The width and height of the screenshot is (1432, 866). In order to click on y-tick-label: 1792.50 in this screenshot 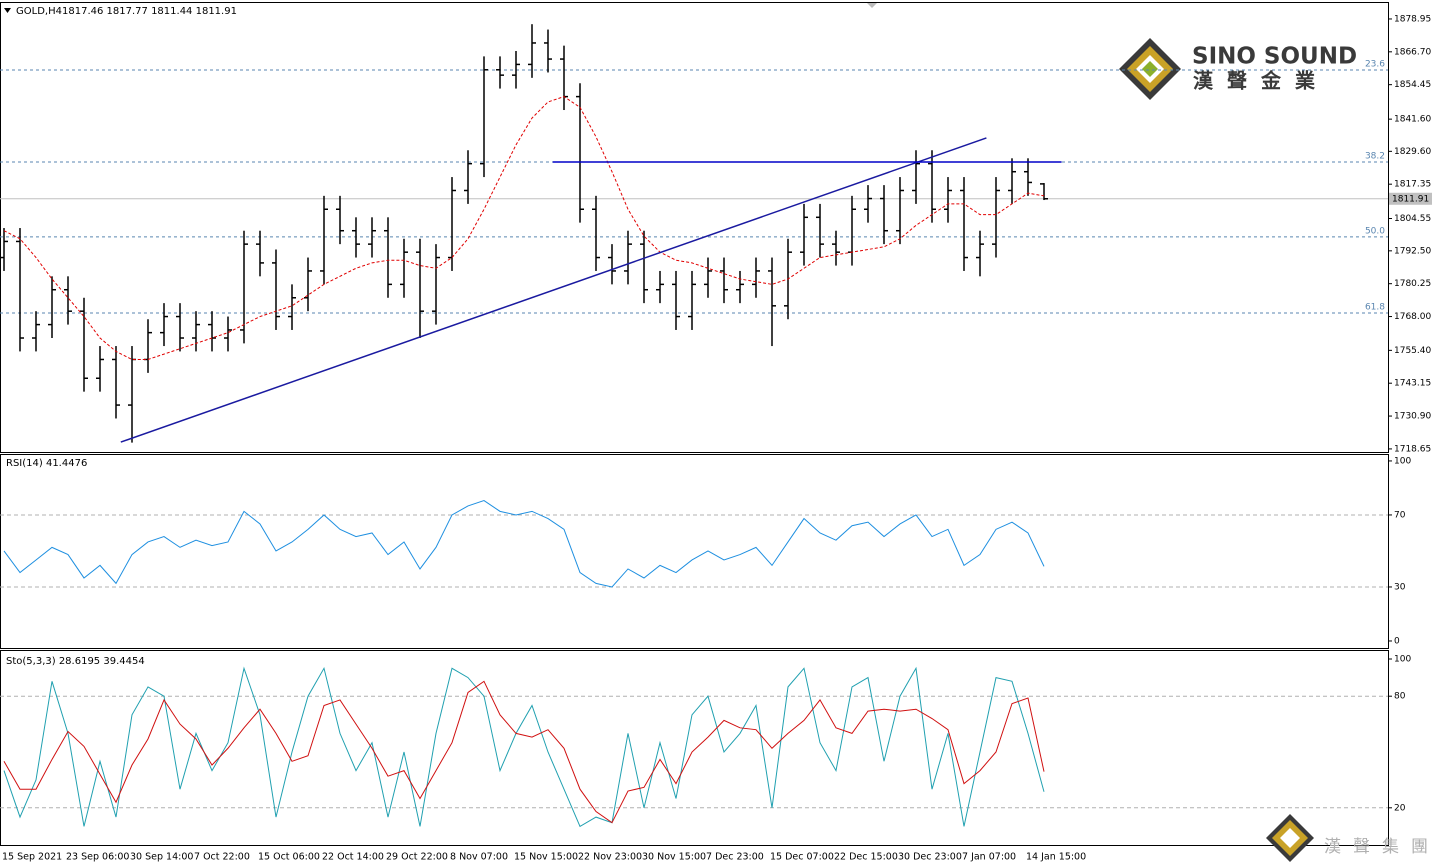, I will do `click(1412, 251)`.